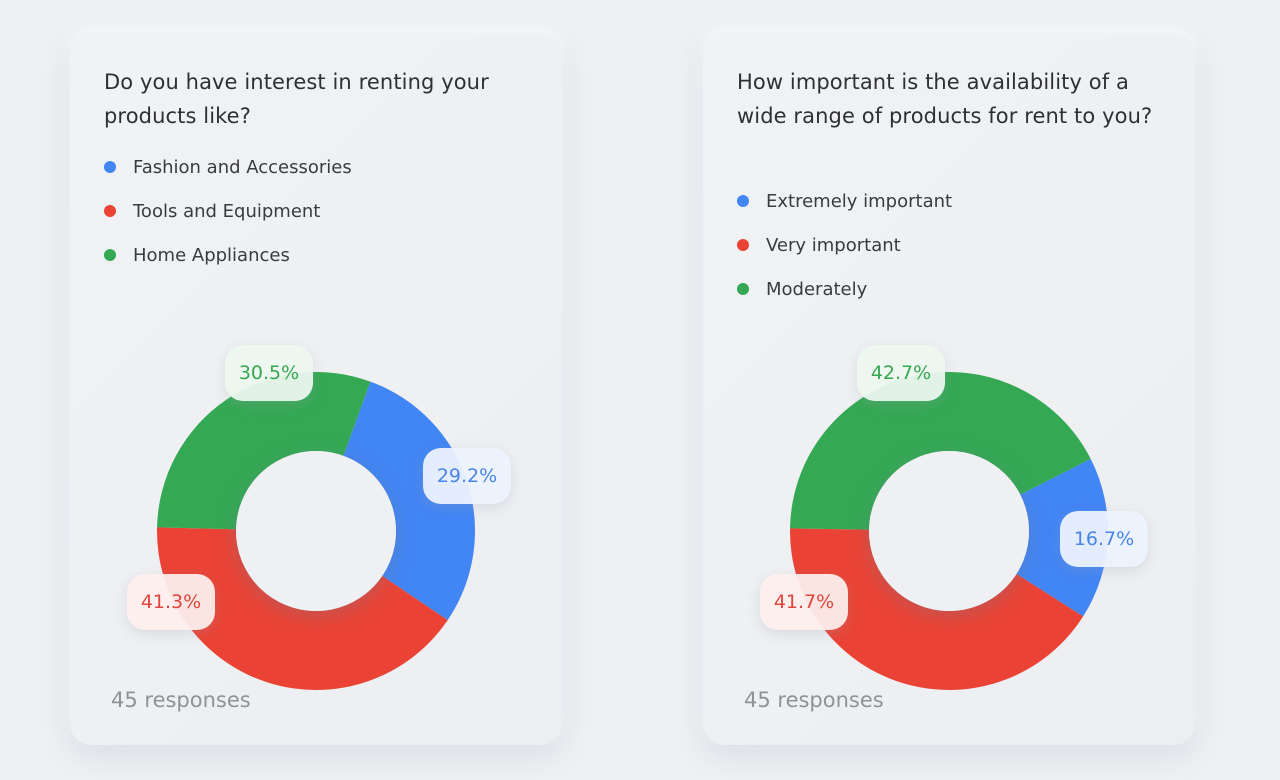  I want to click on legend-item: Very important, so click(844, 245).